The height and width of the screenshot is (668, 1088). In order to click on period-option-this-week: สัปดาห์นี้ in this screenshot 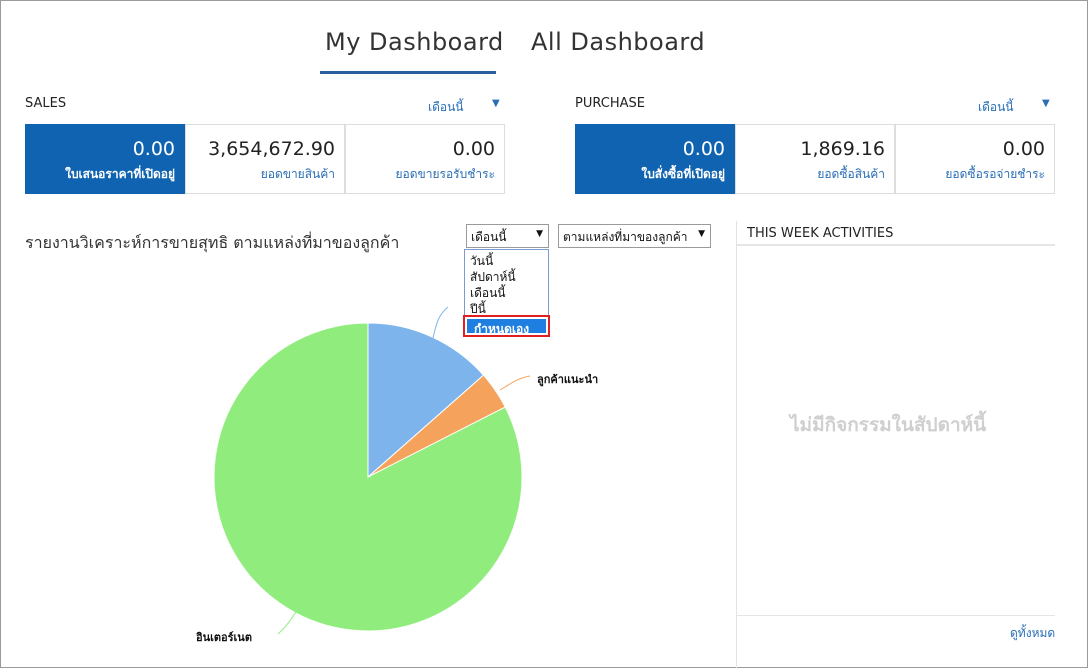, I will do `click(493, 277)`.